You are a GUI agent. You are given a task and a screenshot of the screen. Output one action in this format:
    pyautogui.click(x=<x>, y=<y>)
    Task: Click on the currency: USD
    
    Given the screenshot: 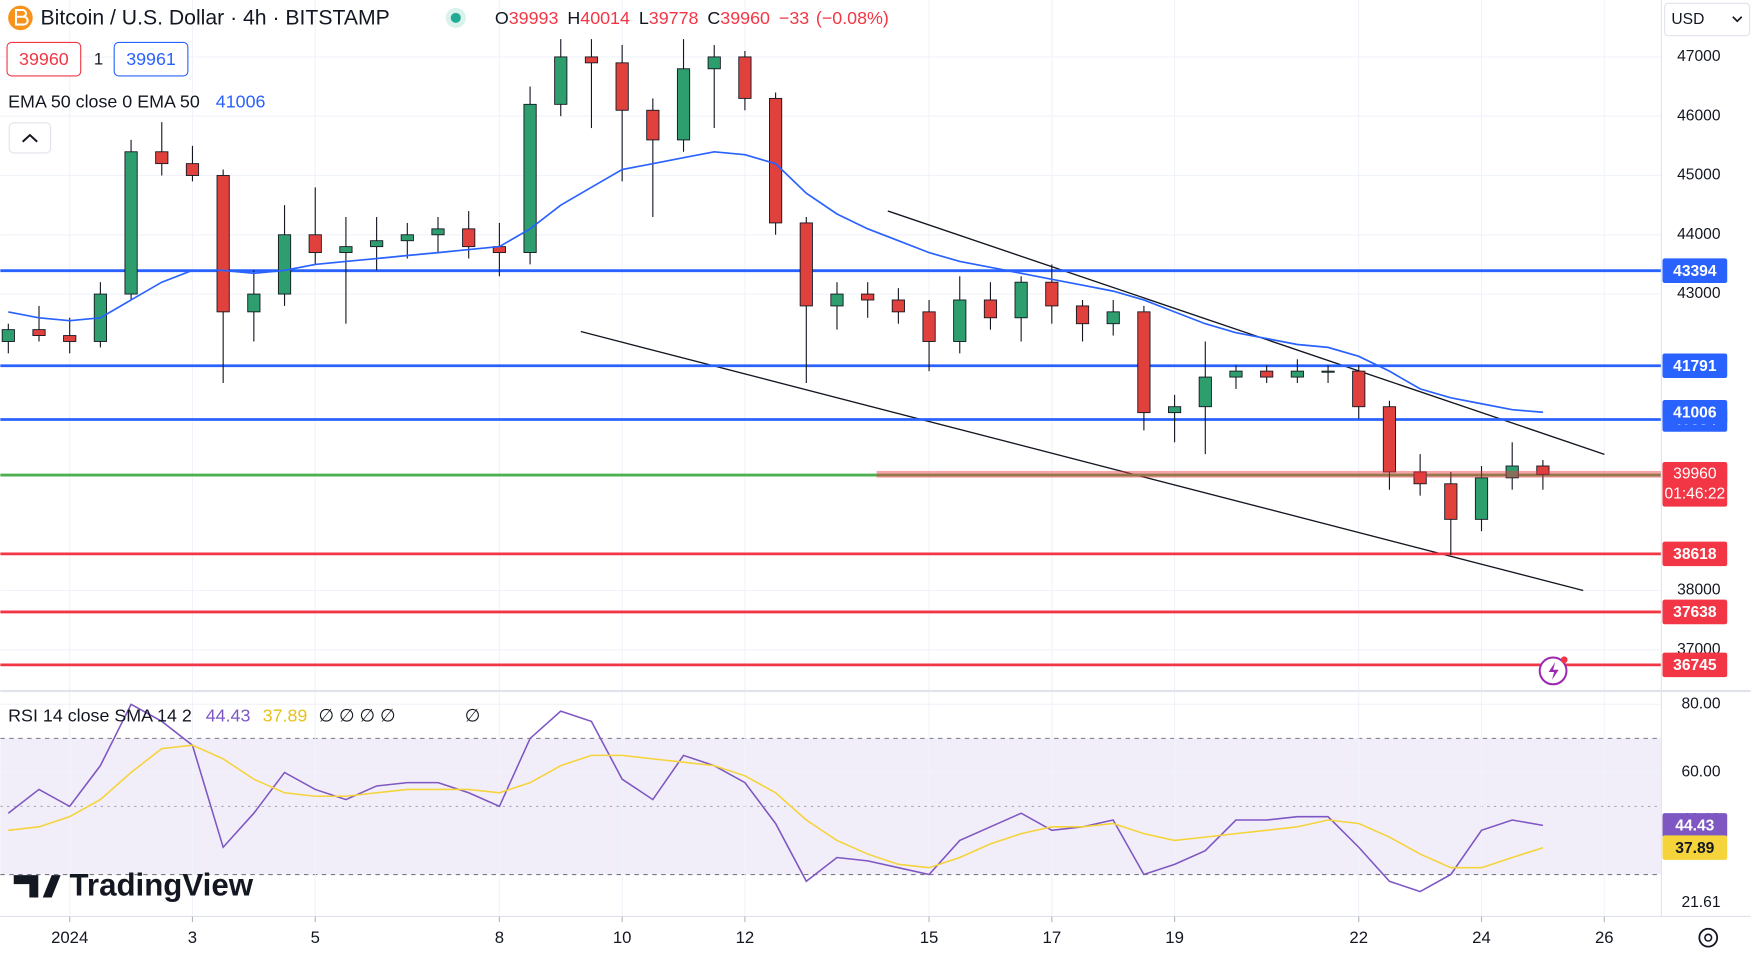 What is the action you would take?
    pyautogui.click(x=1687, y=19)
    